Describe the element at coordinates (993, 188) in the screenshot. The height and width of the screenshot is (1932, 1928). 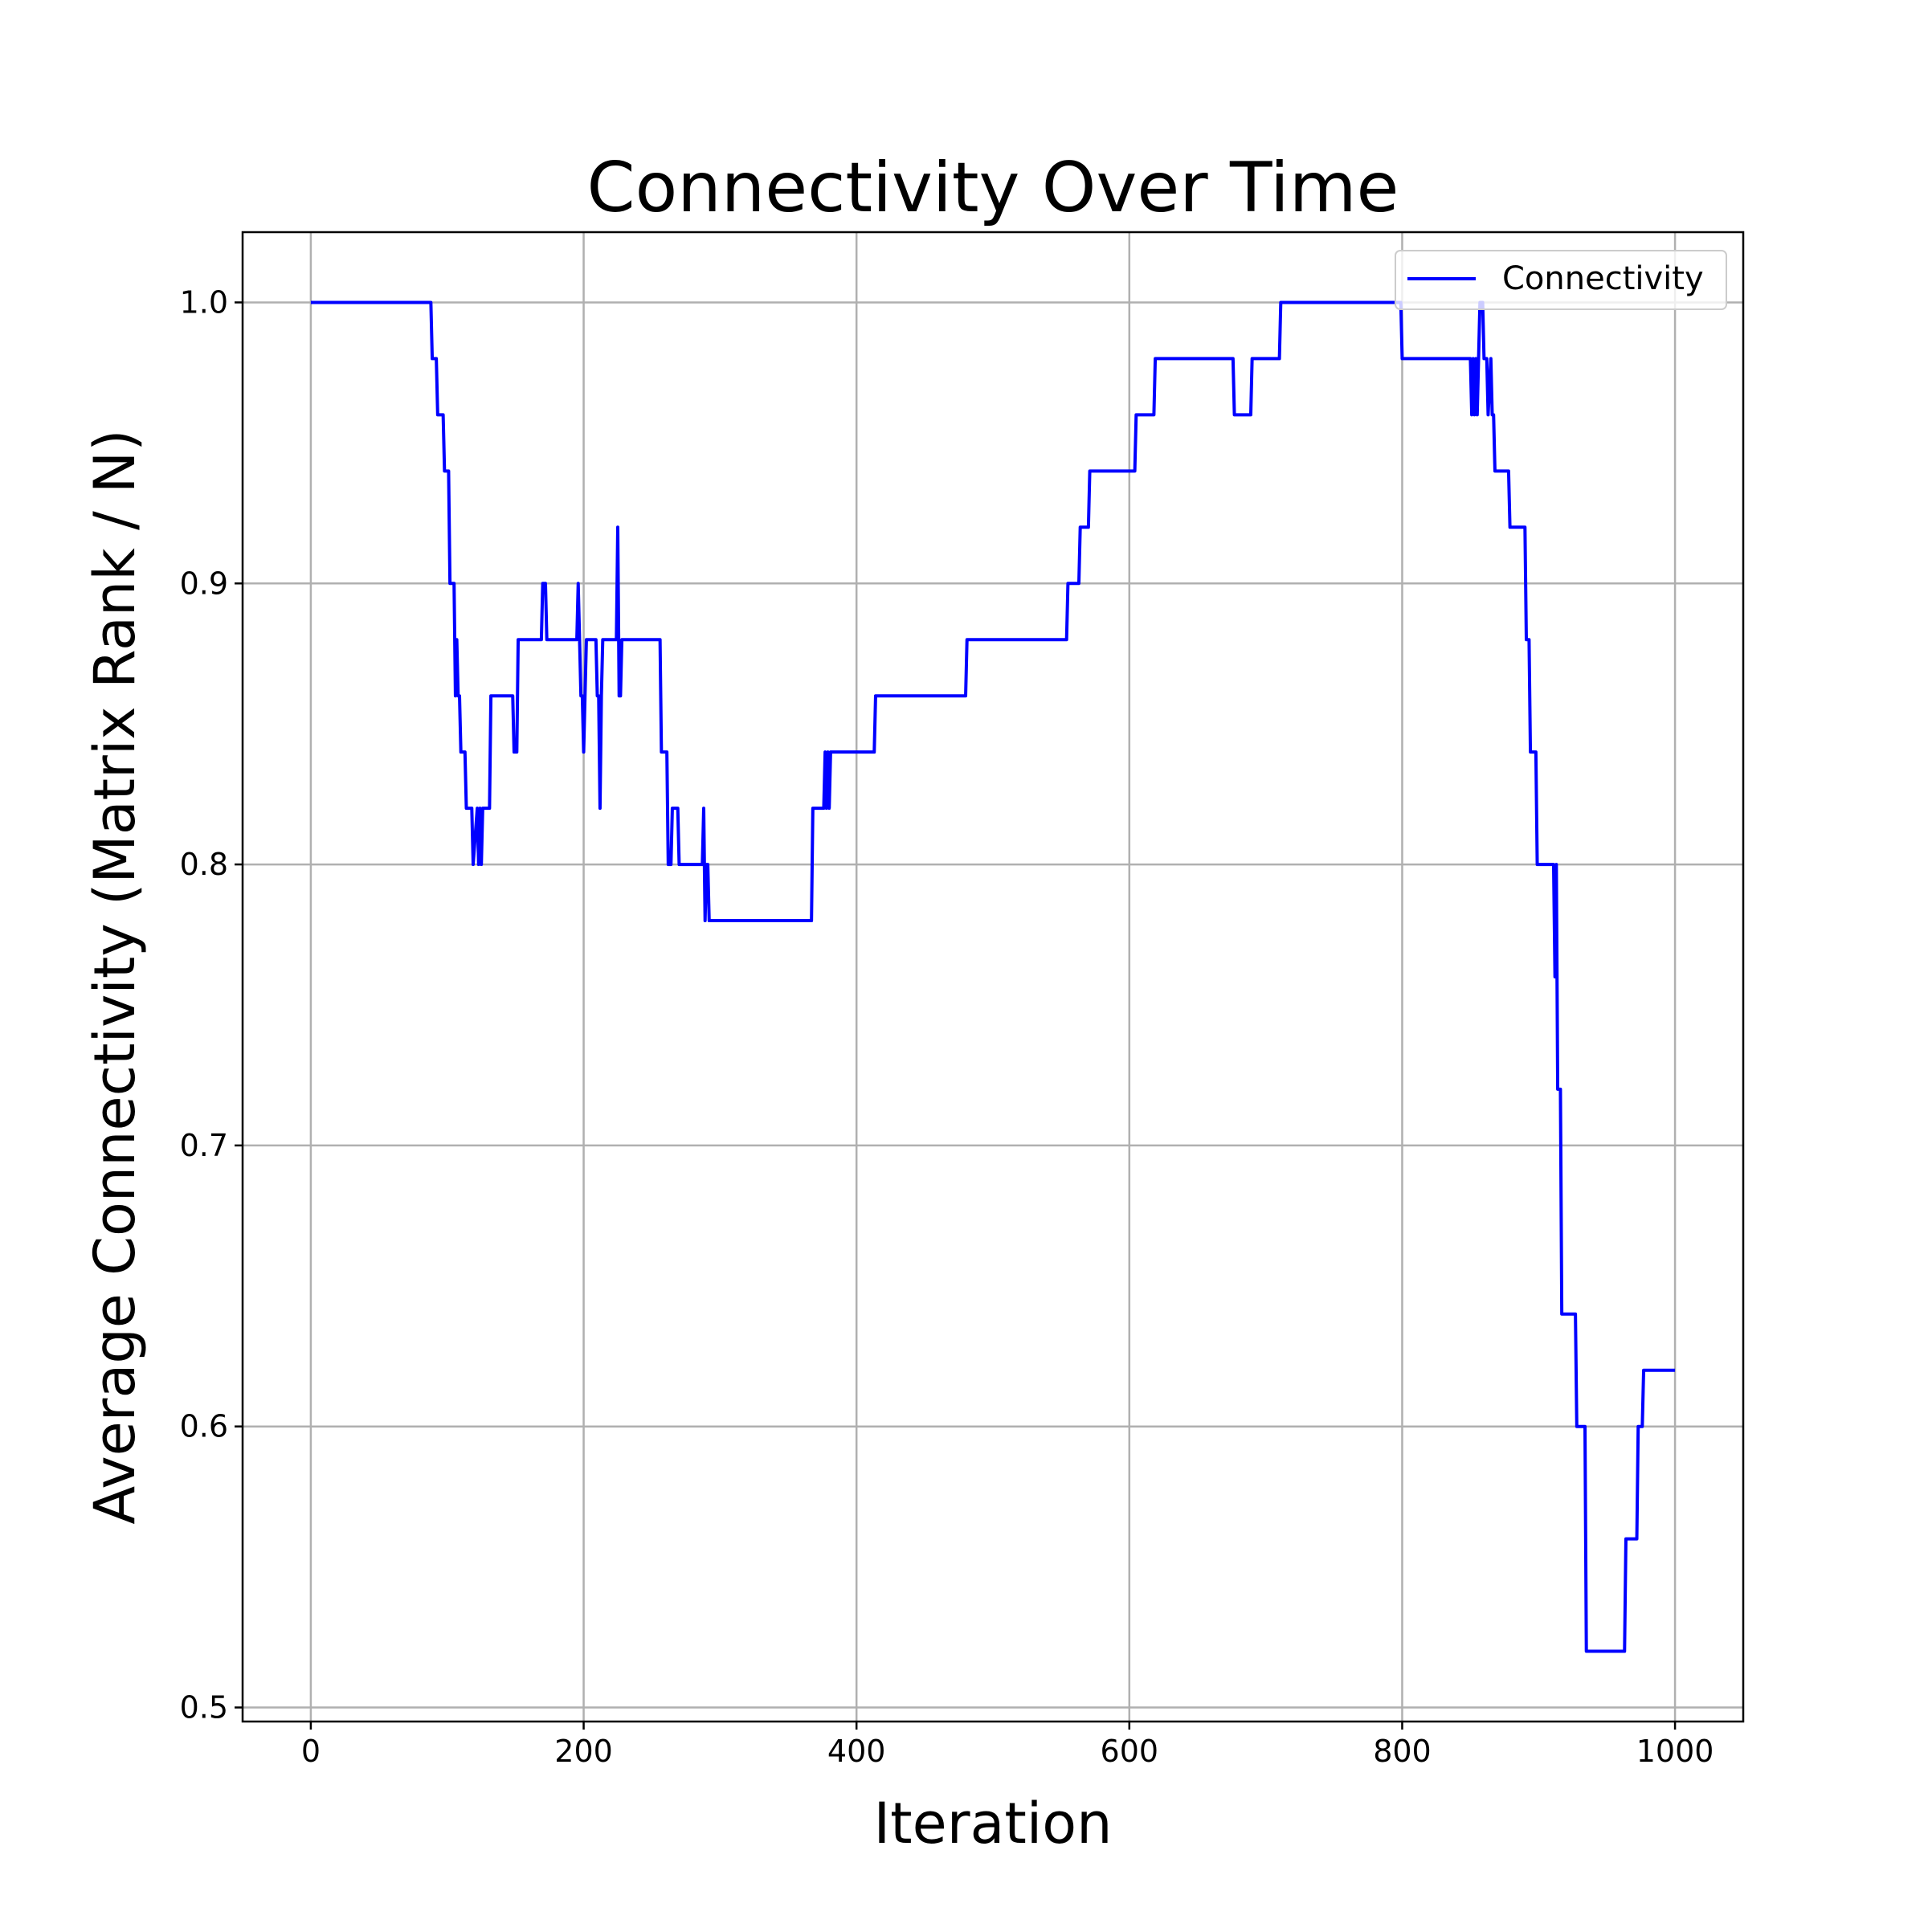
I see `chart-title: Connectivity Over Time` at that location.